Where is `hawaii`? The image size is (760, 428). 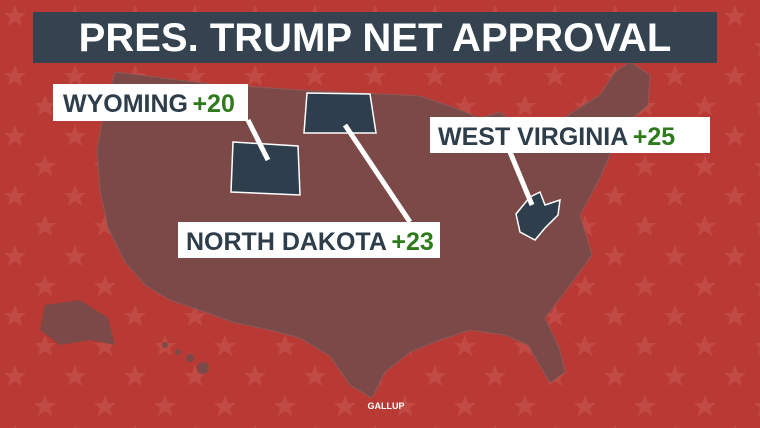 hawaii is located at coordinates (185, 358).